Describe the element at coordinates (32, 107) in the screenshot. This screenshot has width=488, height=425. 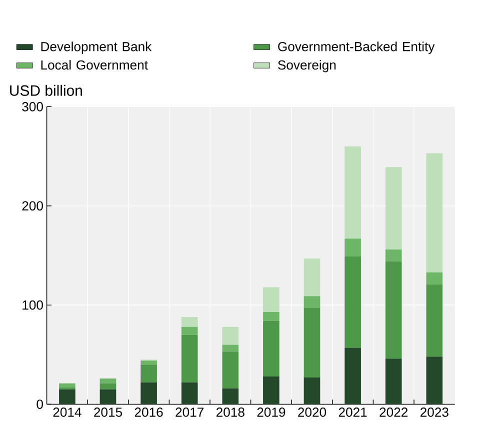
I see `y-tick-label: 300` at that location.